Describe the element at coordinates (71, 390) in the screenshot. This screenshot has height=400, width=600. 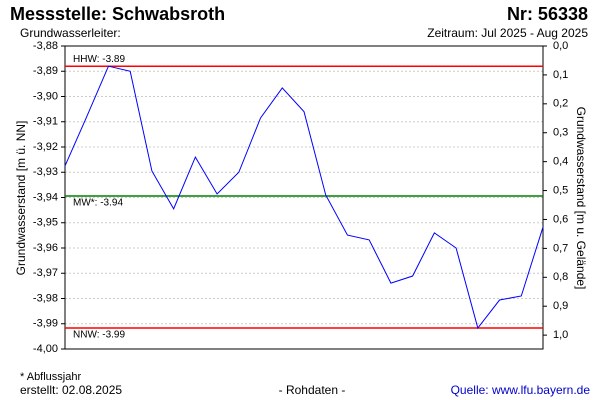
I see `created-date: erstellt: 02.08.2025` at that location.